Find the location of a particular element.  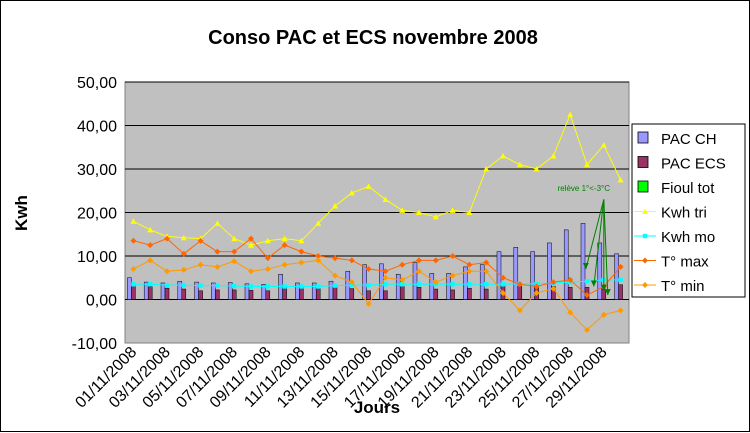

line-t-min is located at coordinates (377, 295).